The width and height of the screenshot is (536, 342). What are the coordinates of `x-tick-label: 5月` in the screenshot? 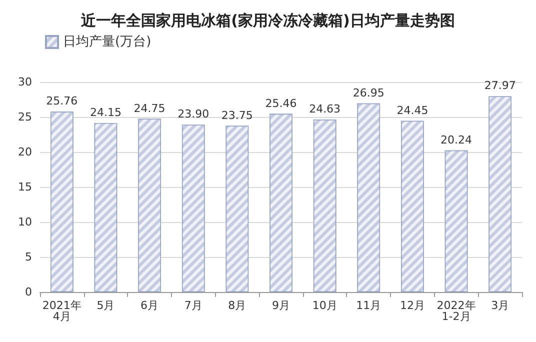 It's located at (105, 305).